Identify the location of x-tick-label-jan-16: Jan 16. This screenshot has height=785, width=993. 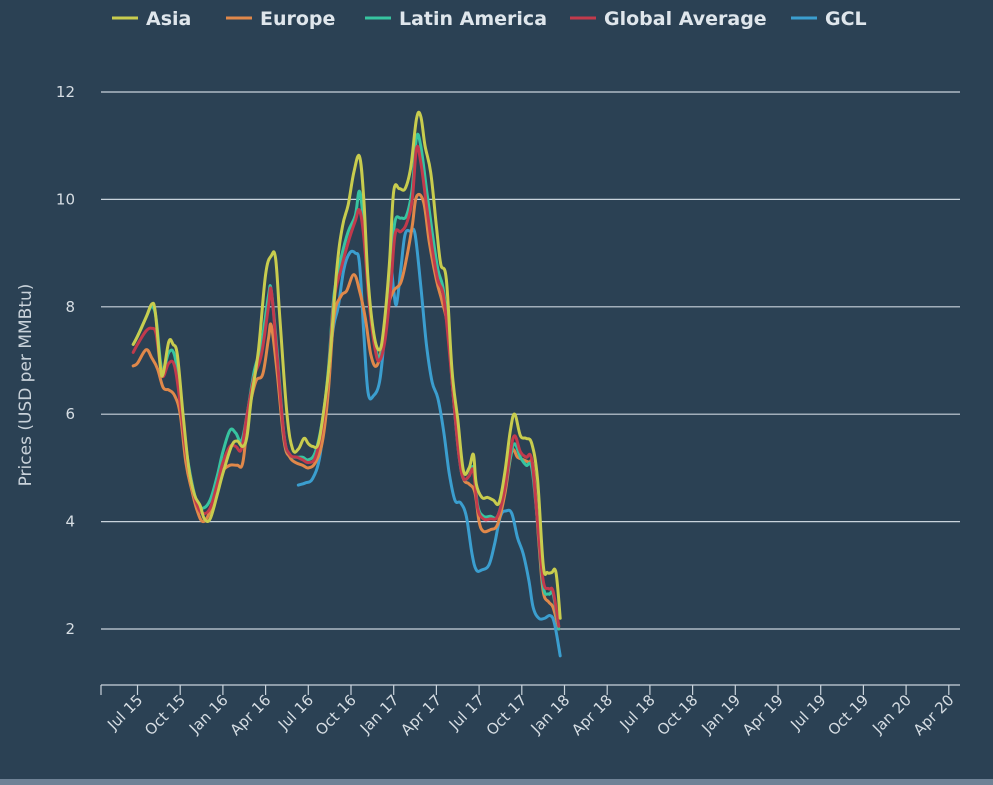
(208, 714).